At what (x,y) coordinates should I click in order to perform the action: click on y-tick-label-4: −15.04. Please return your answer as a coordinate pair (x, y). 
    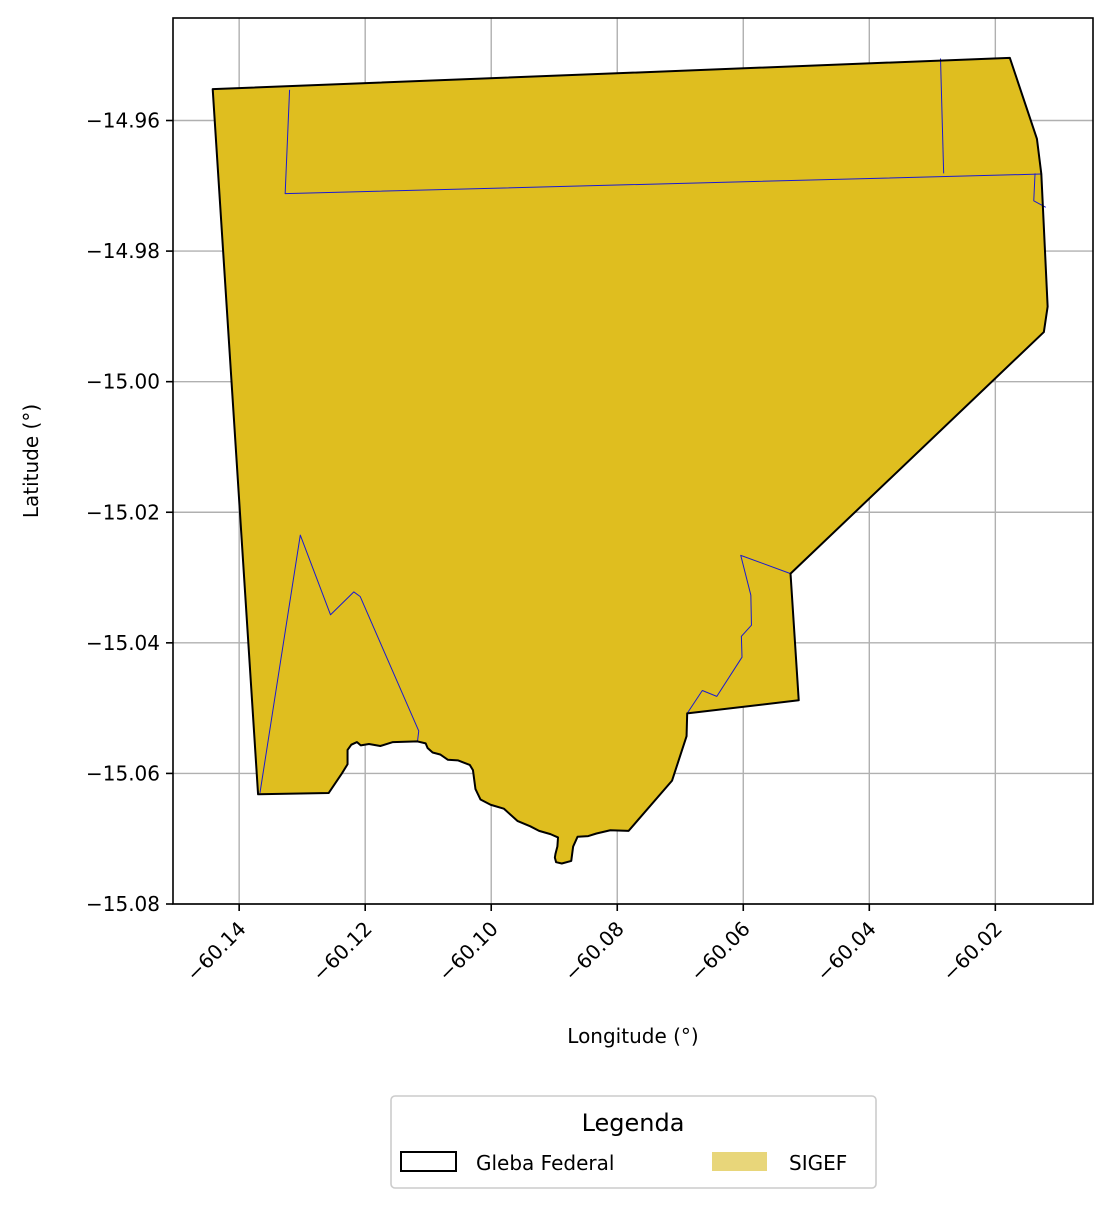
    Looking at the image, I should click on (123, 643).